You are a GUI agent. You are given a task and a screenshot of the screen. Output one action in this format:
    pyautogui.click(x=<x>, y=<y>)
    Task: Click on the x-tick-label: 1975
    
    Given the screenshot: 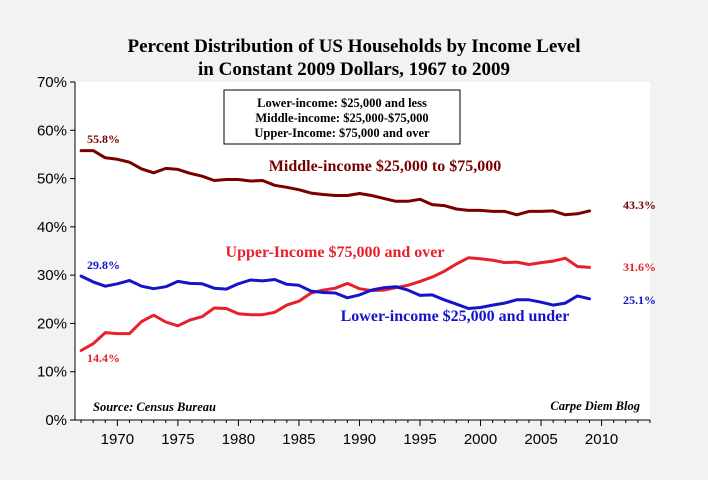 What is the action you would take?
    pyautogui.click(x=177, y=439)
    